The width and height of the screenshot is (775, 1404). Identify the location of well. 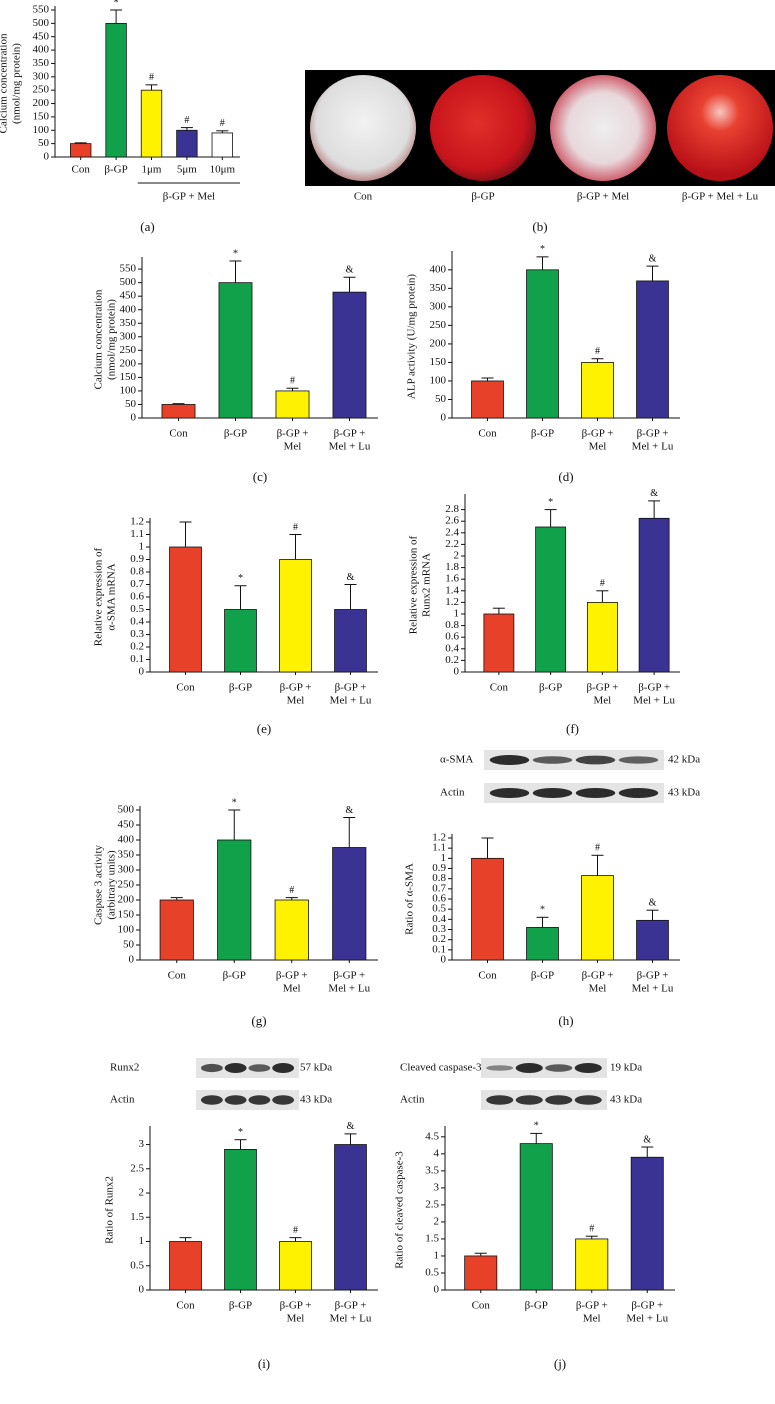
(603, 128).